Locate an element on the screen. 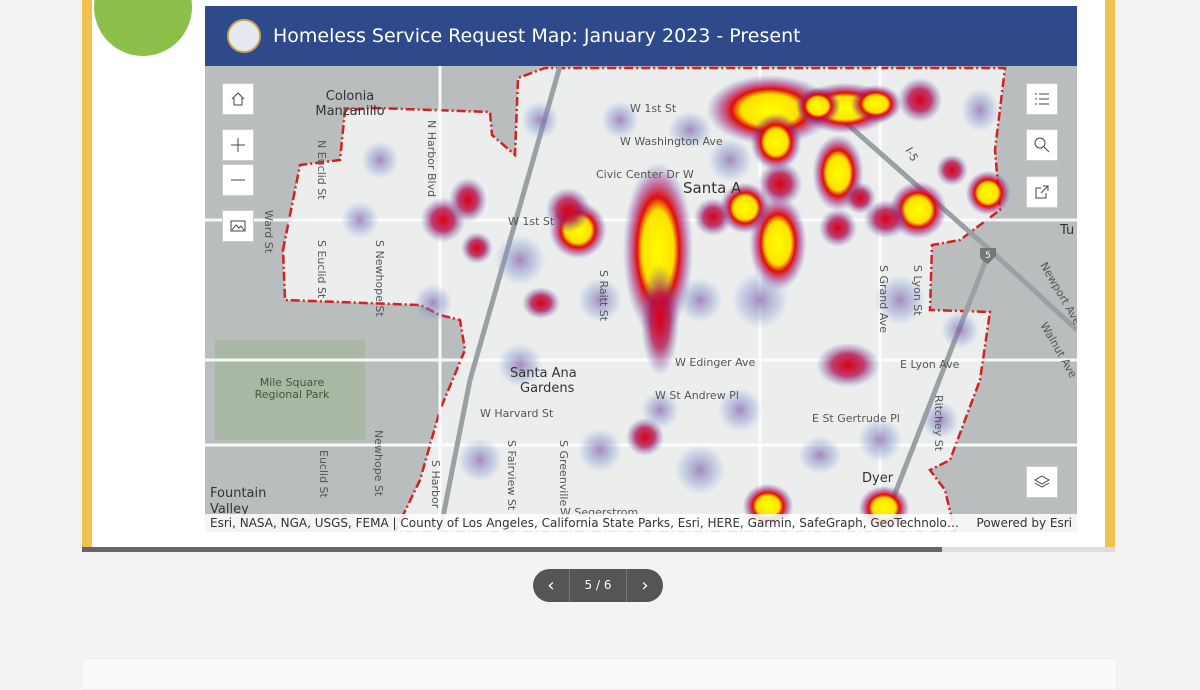 The width and height of the screenshot is (1200, 690). street-label: S Grand Ave is located at coordinates (883, 299).